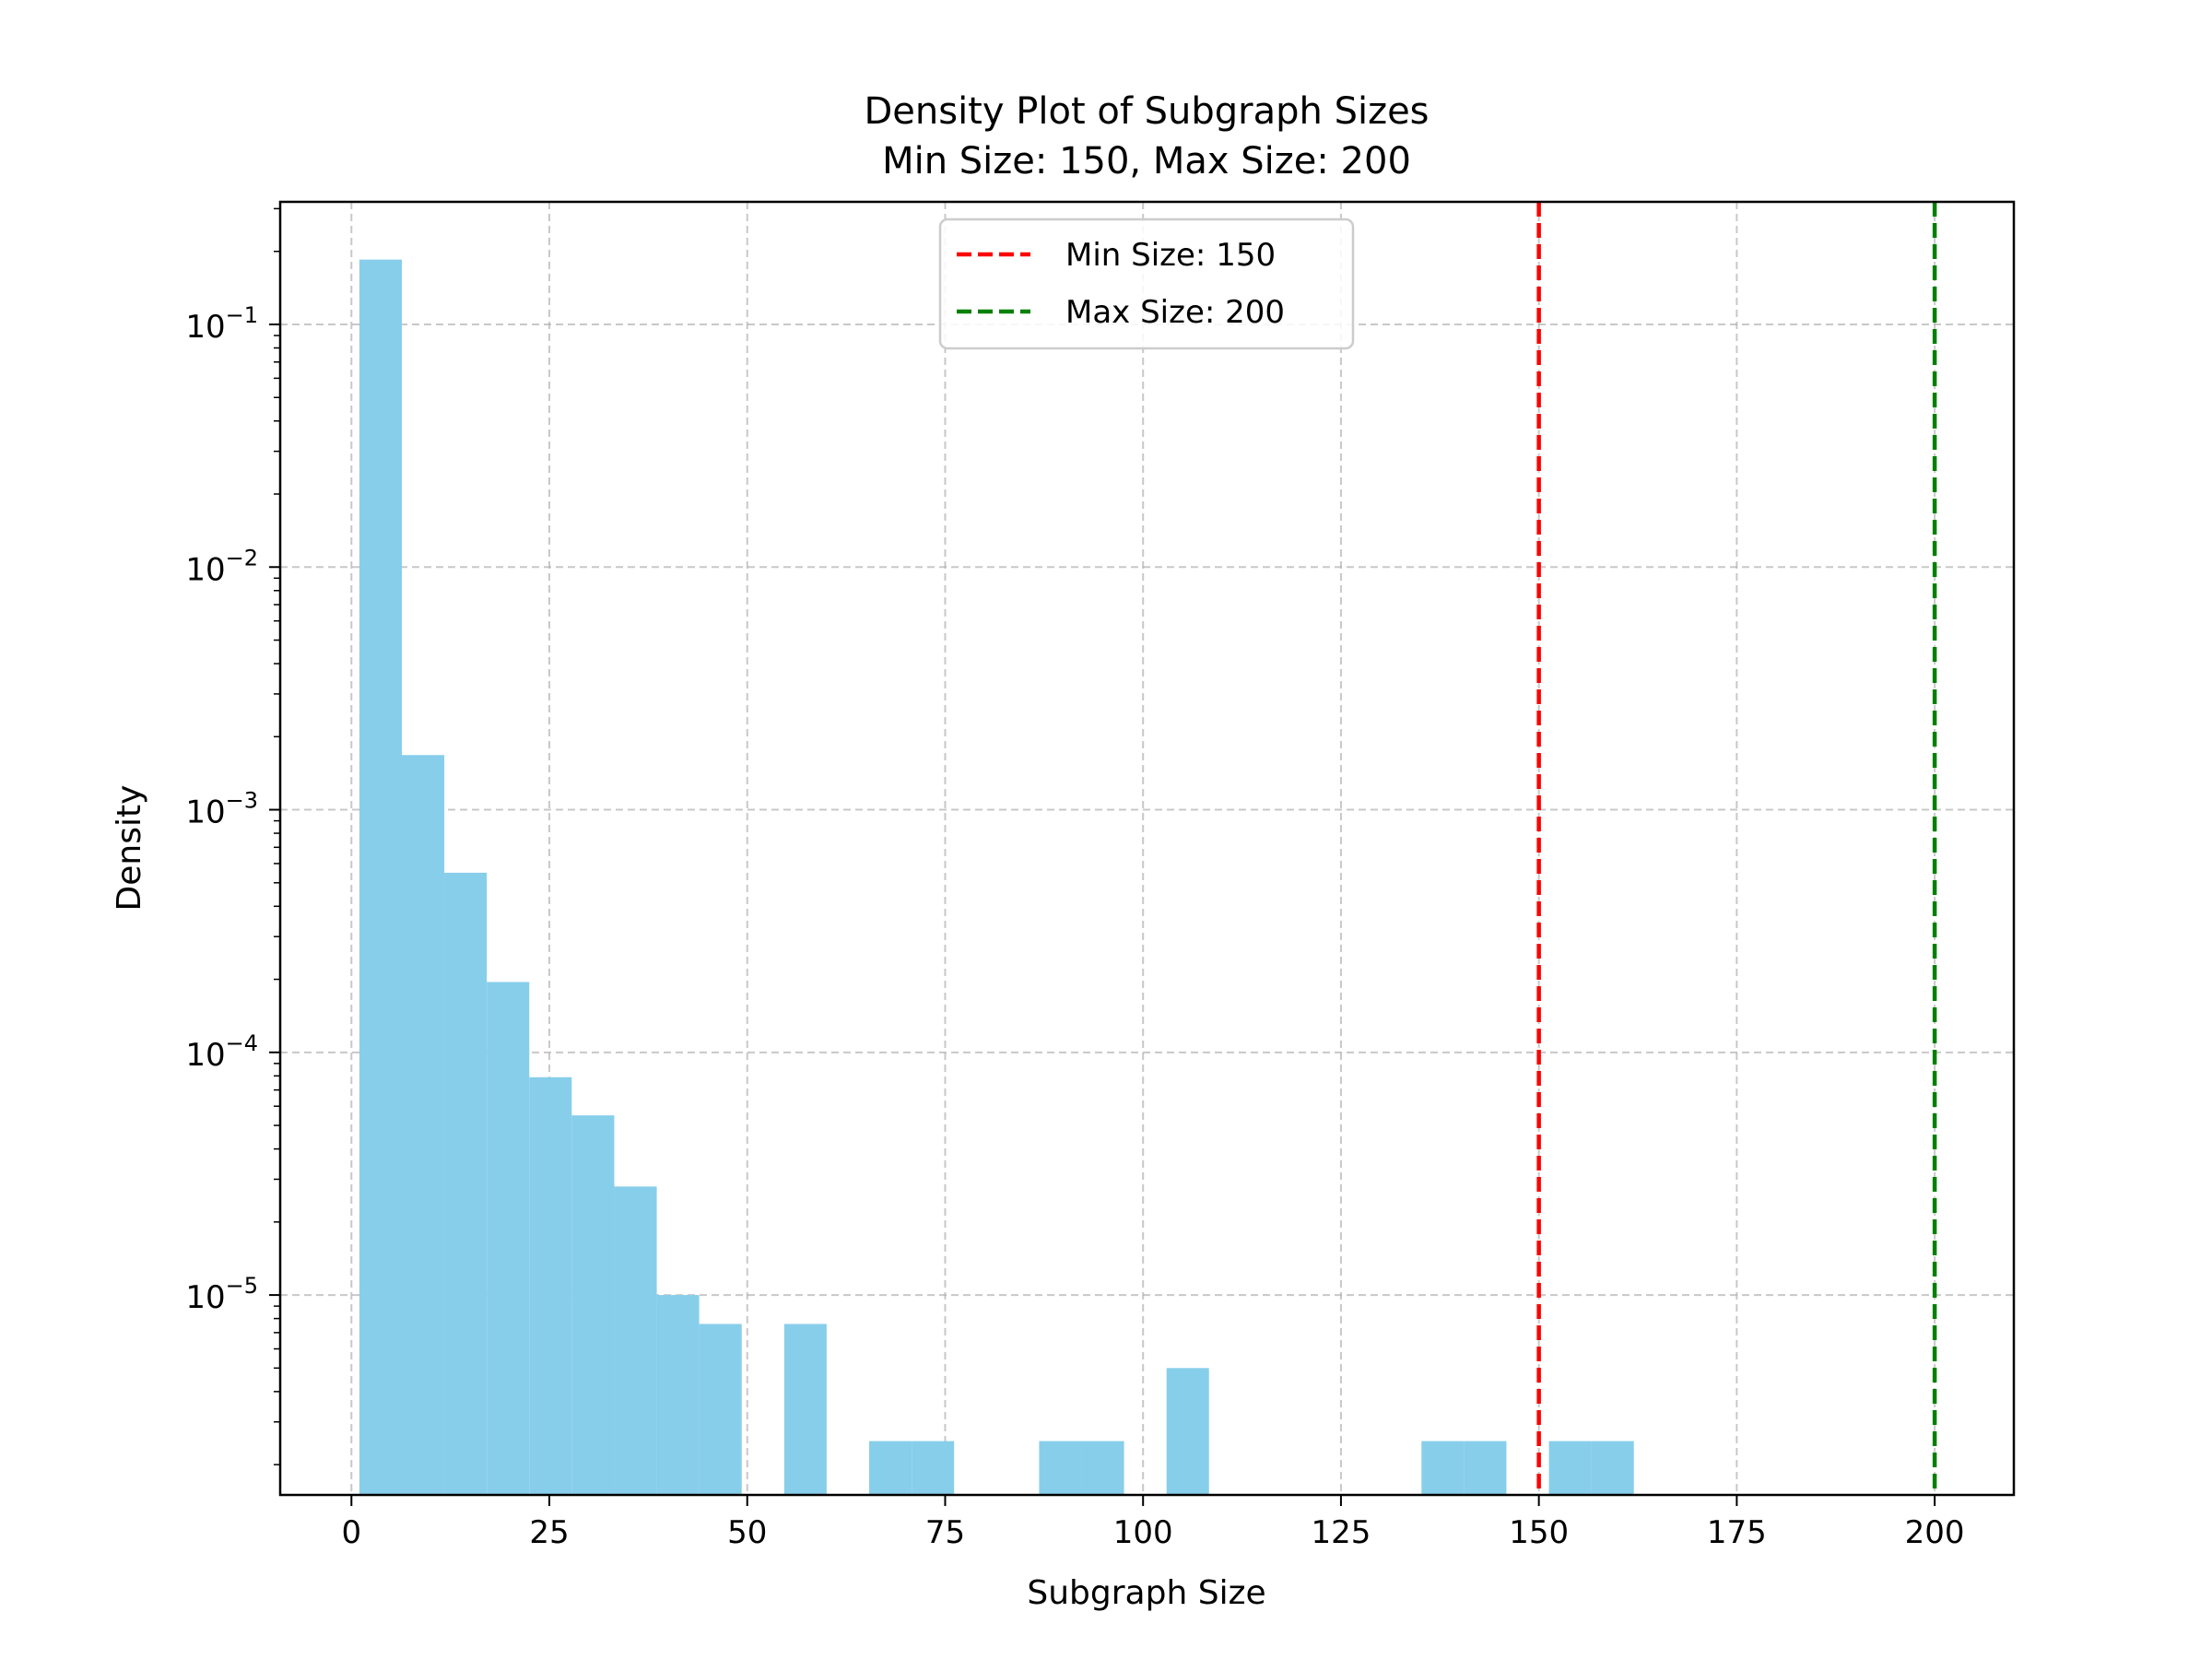  Describe the element at coordinates (549, 1532) in the screenshot. I see `x-tick-label: 25` at that location.